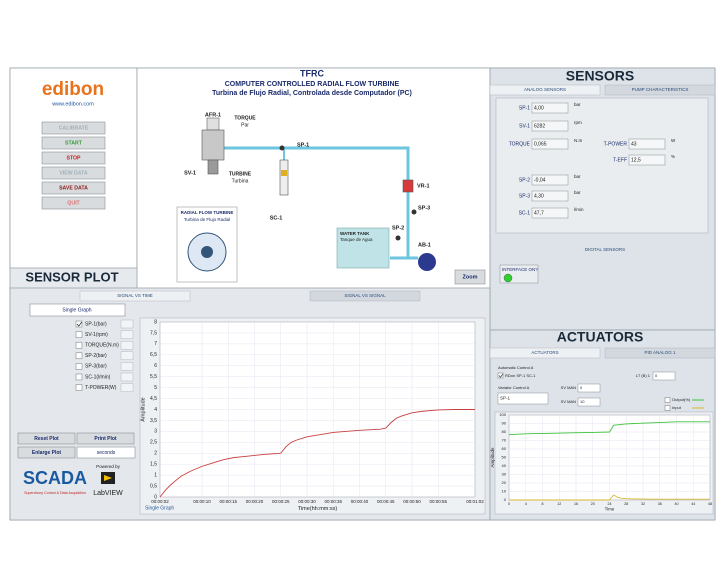 Image resolution: width=723 pixels, height=584 pixels. Describe the element at coordinates (284, 177) in the screenshot. I see `flowmeter` at that location.